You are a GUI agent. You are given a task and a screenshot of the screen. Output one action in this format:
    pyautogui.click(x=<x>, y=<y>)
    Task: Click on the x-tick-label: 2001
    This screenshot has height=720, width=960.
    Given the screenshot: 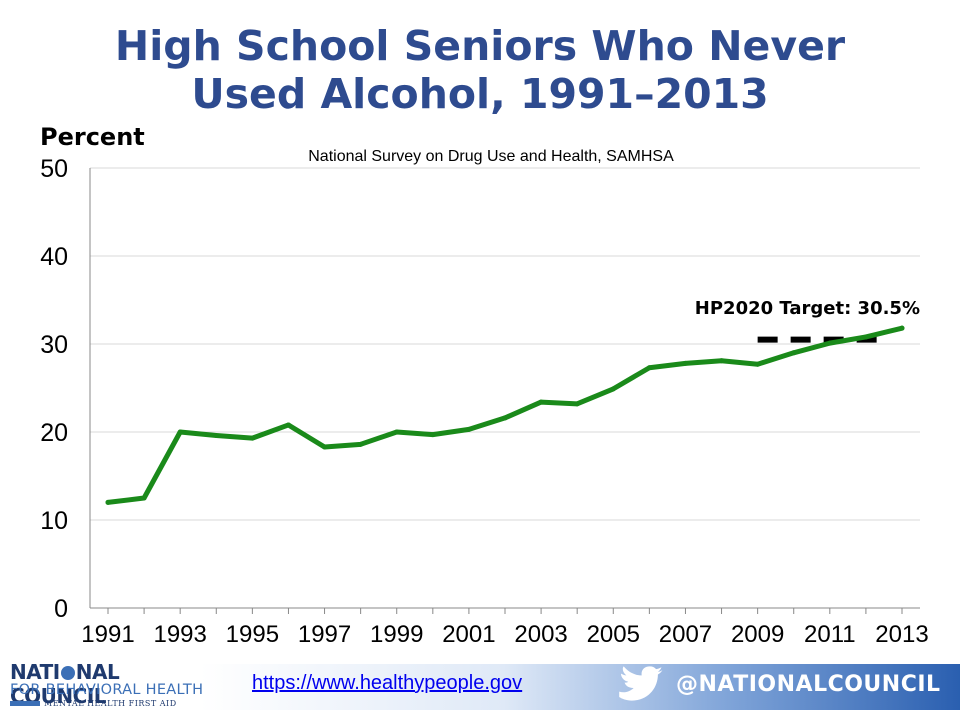 What is the action you would take?
    pyautogui.click(x=468, y=634)
    